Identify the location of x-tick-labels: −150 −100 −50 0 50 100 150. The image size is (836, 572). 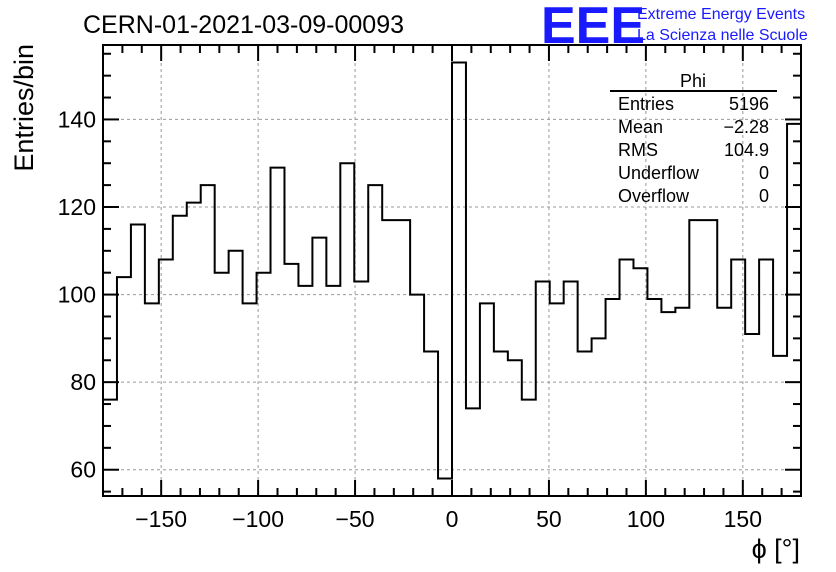
(448, 519).